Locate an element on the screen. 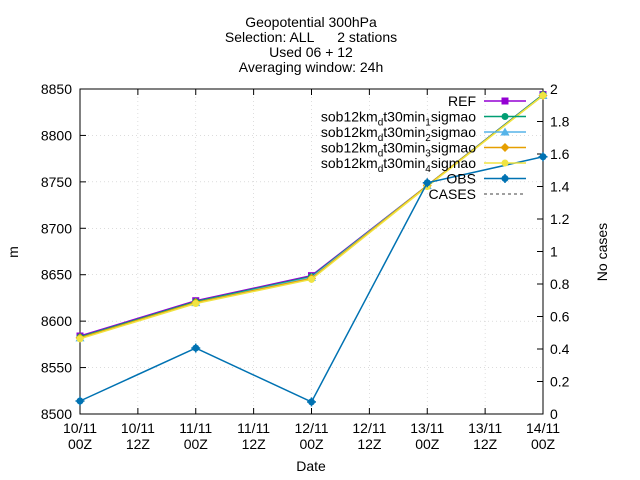 This screenshot has width=640, height=480. chart-title-line: Averaging window: 24h is located at coordinates (311, 67).